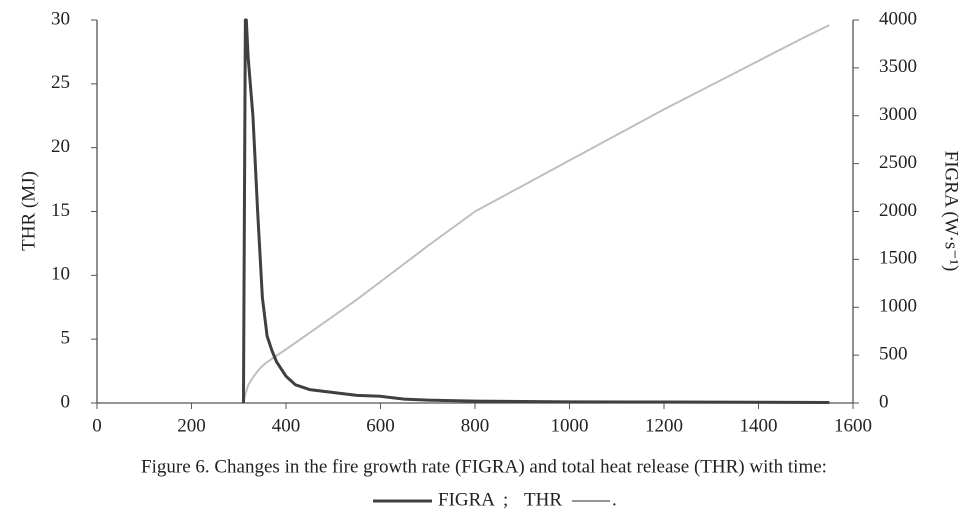  What do you see at coordinates (60, 210) in the screenshot?
I see `y-tick-label: 15` at bounding box center [60, 210].